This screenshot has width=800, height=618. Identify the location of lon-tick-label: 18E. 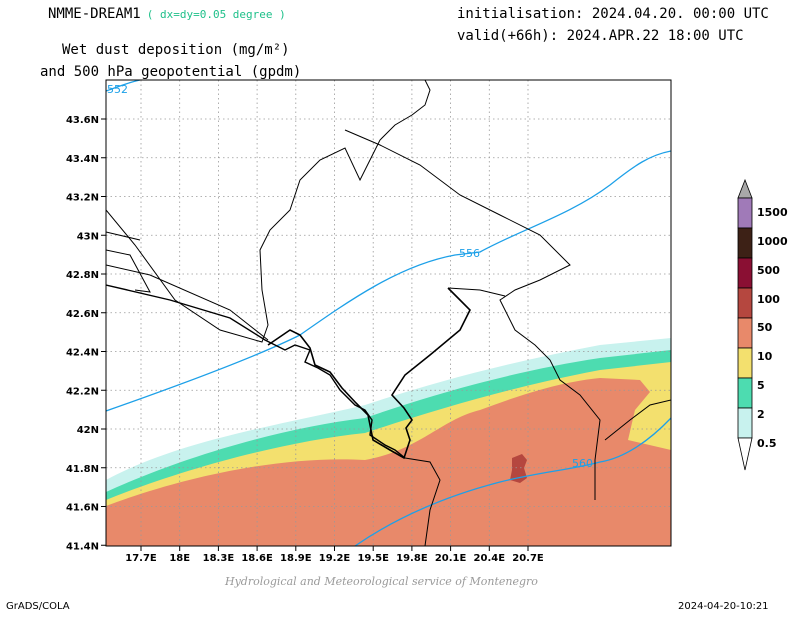
(179, 558).